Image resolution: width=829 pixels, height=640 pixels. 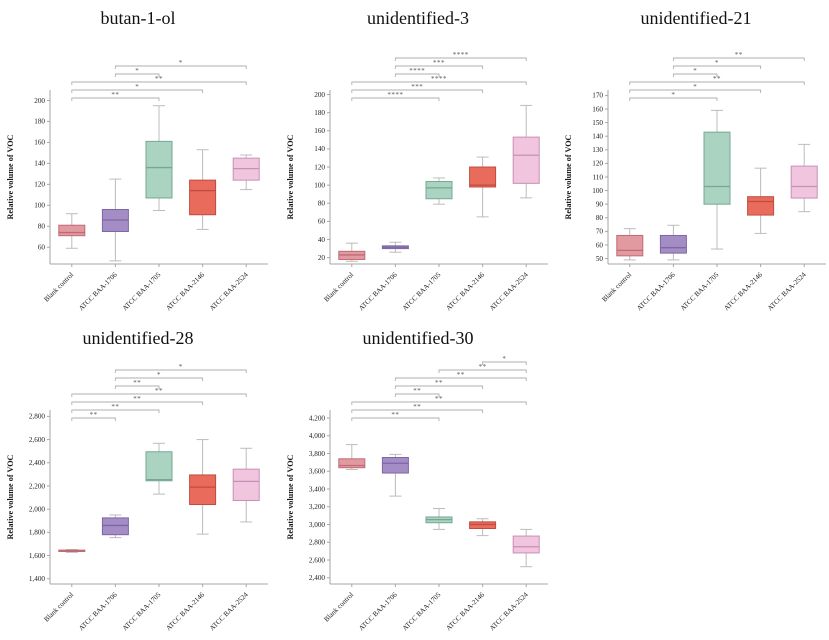 I want to click on y-tick-label: 3,200, so click(x=317, y=507).